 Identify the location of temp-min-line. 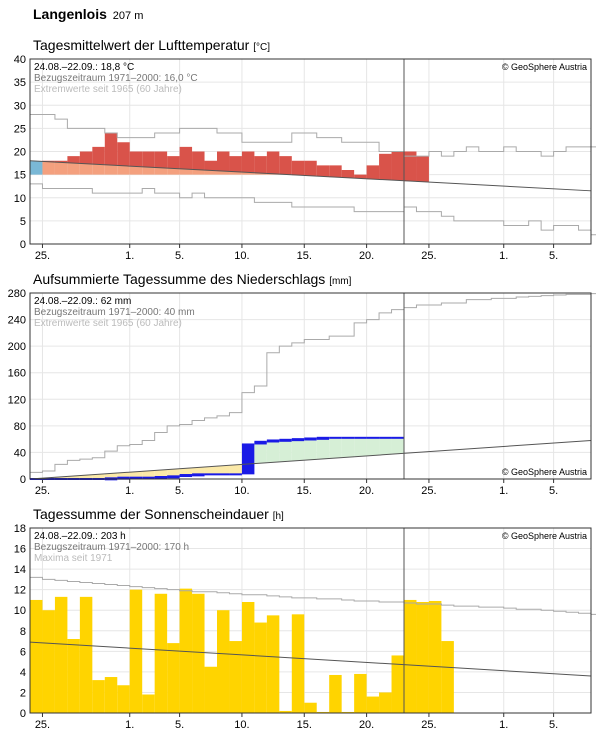
(313, 209).